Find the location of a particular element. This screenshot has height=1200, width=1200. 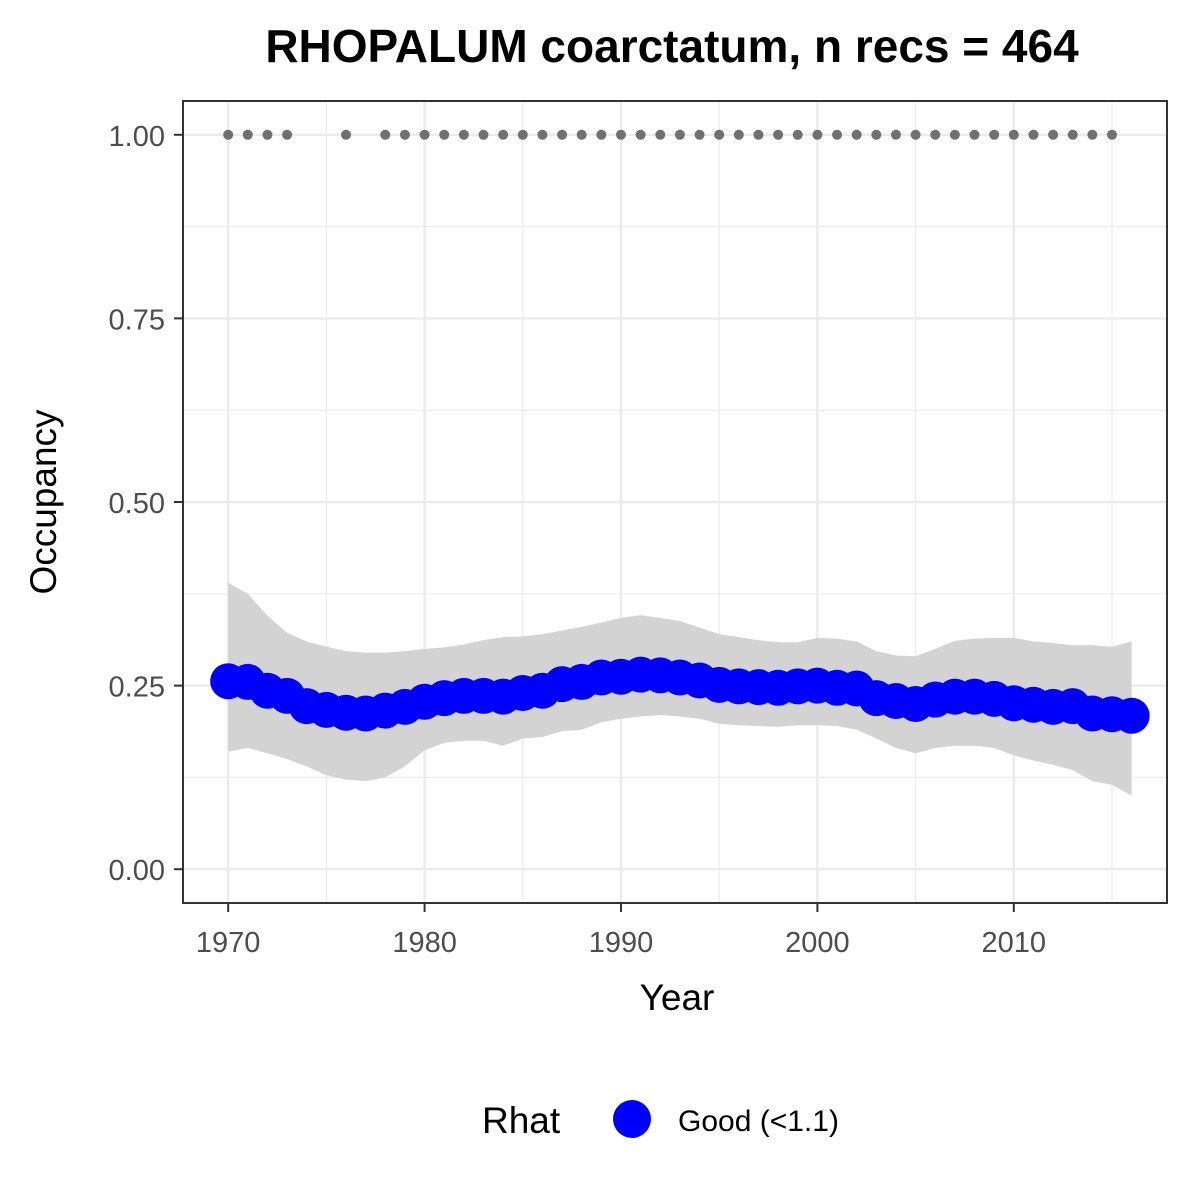

y-tick-label: 0.25 is located at coordinates (137, 688).